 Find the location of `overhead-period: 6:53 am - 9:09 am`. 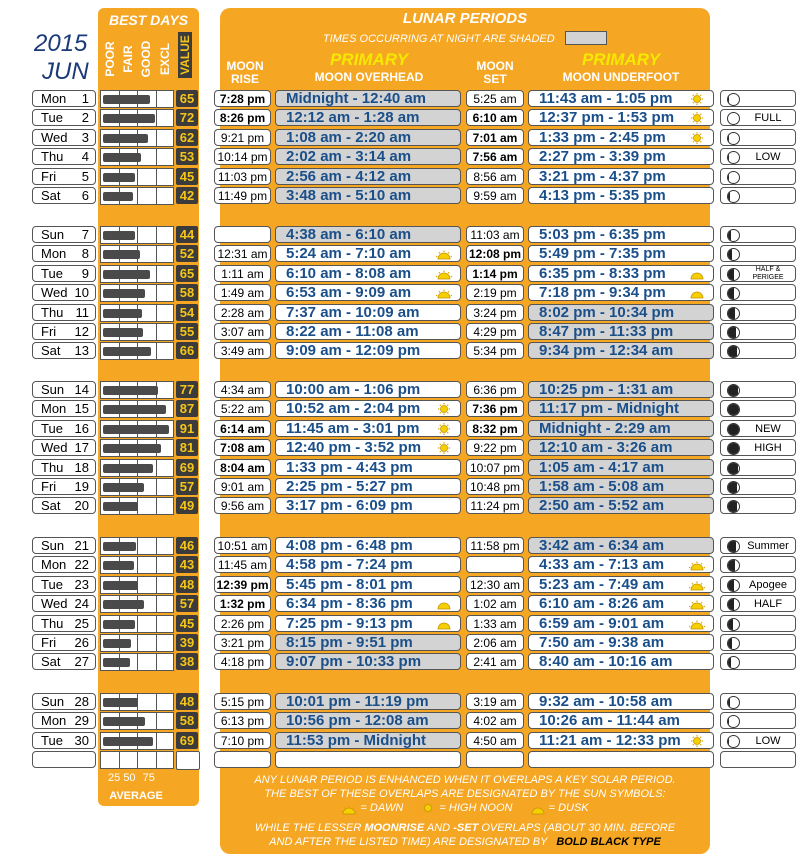

overhead-period: 6:53 am - 9:09 am is located at coordinates (368, 293).